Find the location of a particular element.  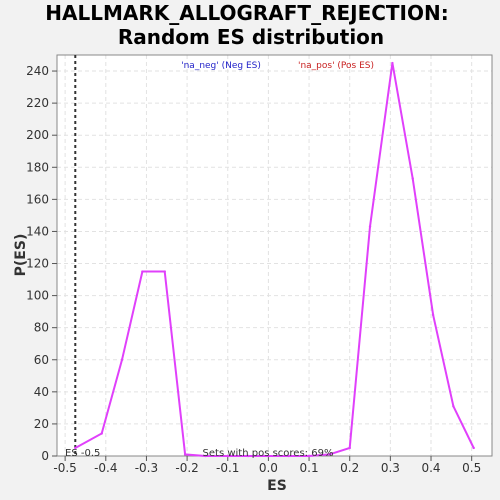

y-tick-label: 140 is located at coordinates (37, 231).